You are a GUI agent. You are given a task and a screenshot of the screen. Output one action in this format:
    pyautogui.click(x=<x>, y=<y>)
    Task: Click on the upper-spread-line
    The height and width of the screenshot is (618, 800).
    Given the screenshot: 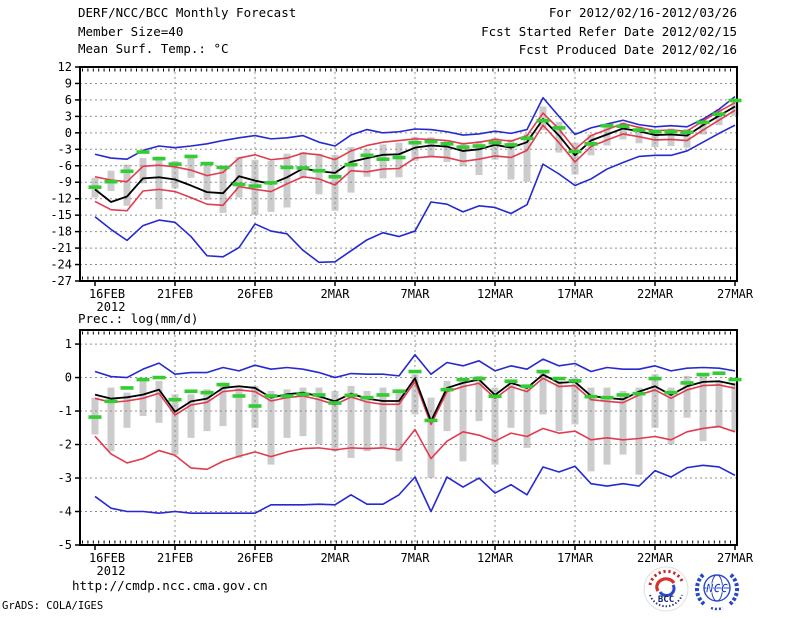 What is the action you would take?
    pyautogui.click(x=415, y=401)
    